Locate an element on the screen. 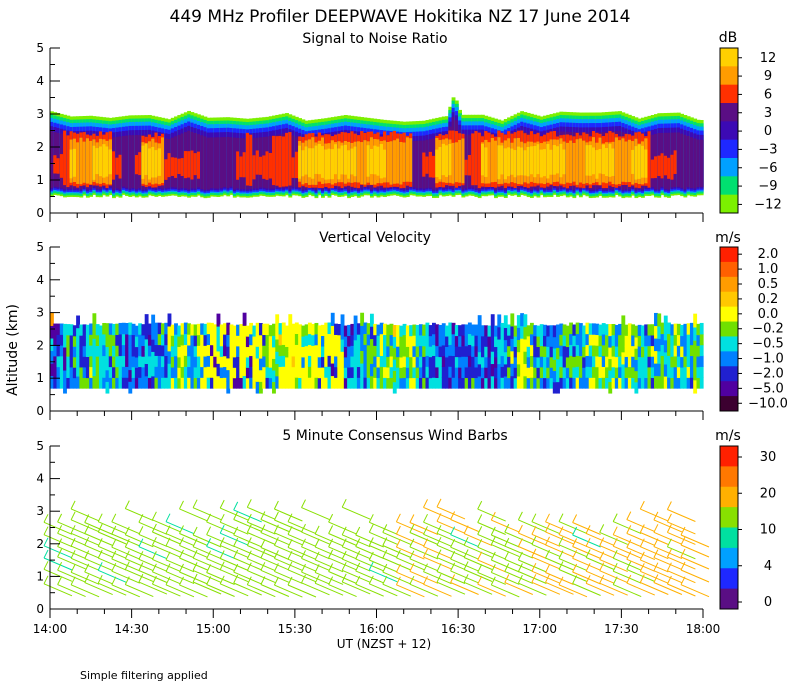 The width and height of the screenshot is (800, 700). x-axis-label: UT (NZST + 12) is located at coordinates (384, 644).